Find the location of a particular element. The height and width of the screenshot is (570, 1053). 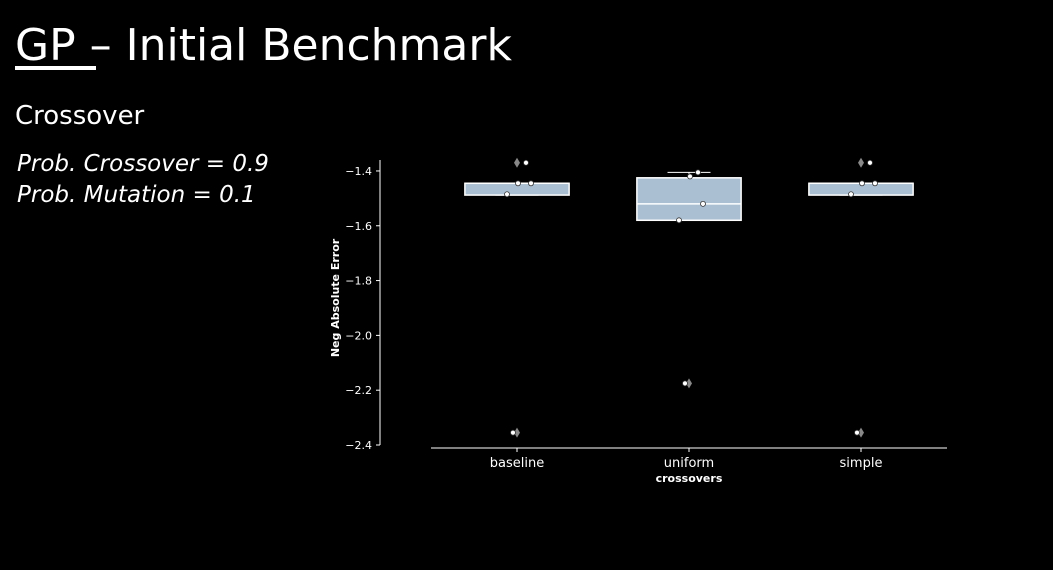

y-tick-label: −1.6 is located at coordinates (358, 226).